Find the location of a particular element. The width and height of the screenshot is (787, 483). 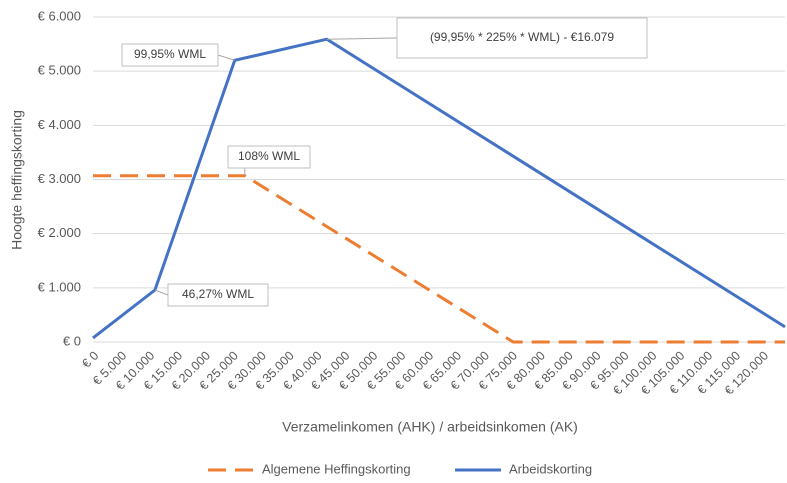

annotation-text: 46,27% WML is located at coordinates (218, 294).